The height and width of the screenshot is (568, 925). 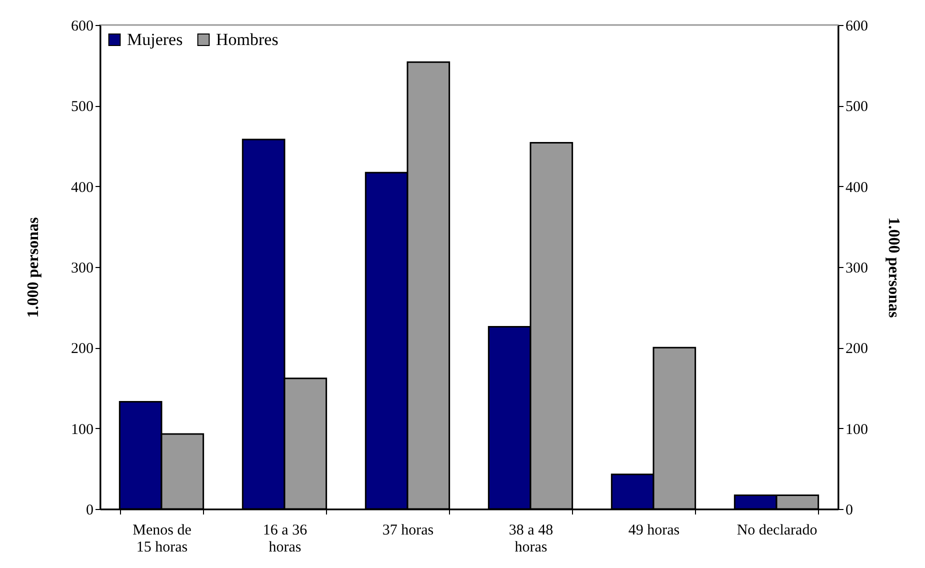 I want to click on x-tick-label: No declarado, so click(x=777, y=530).